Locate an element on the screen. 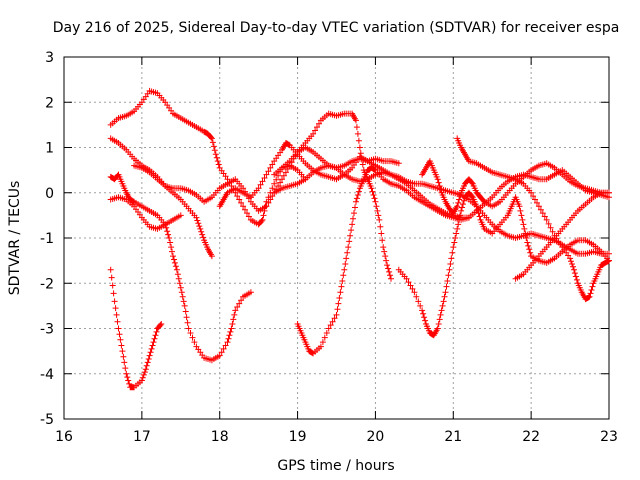  x-tick-label: 22 is located at coordinates (531, 437).